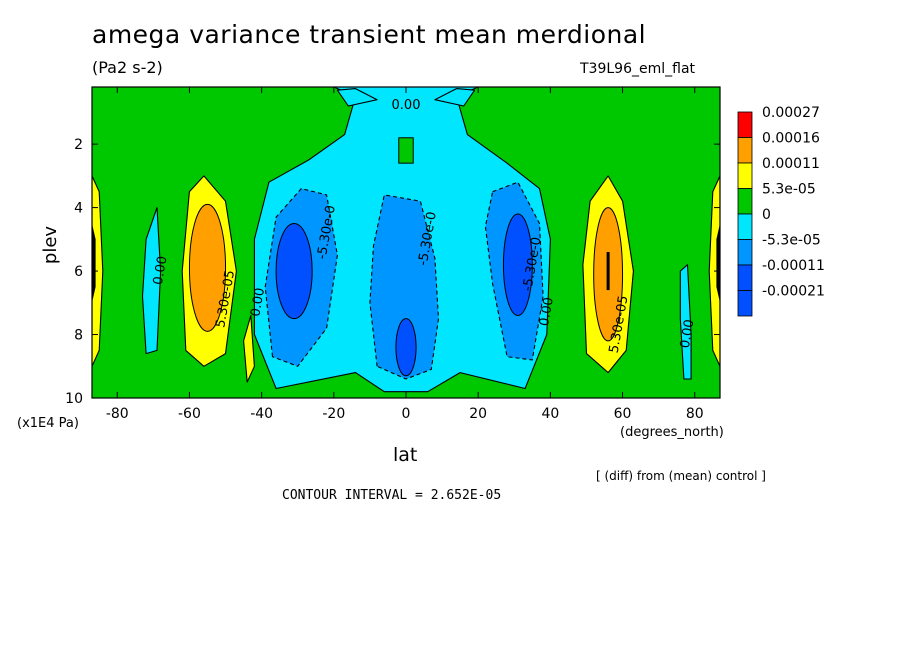 The image size is (904, 654). What do you see at coordinates (78, 272) in the screenshot?
I see `y-tick-label: 6` at bounding box center [78, 272].